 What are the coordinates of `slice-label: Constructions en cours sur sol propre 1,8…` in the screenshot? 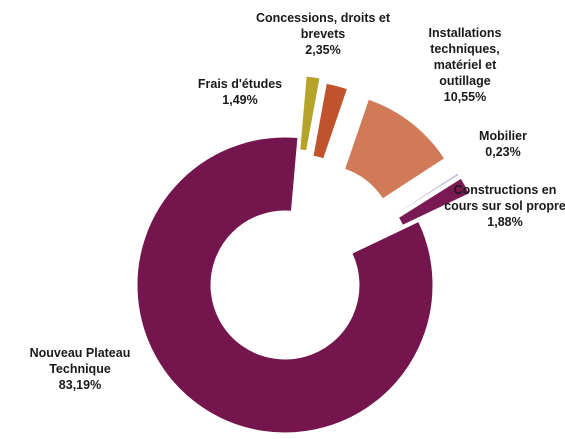 It's located at (502, 206).